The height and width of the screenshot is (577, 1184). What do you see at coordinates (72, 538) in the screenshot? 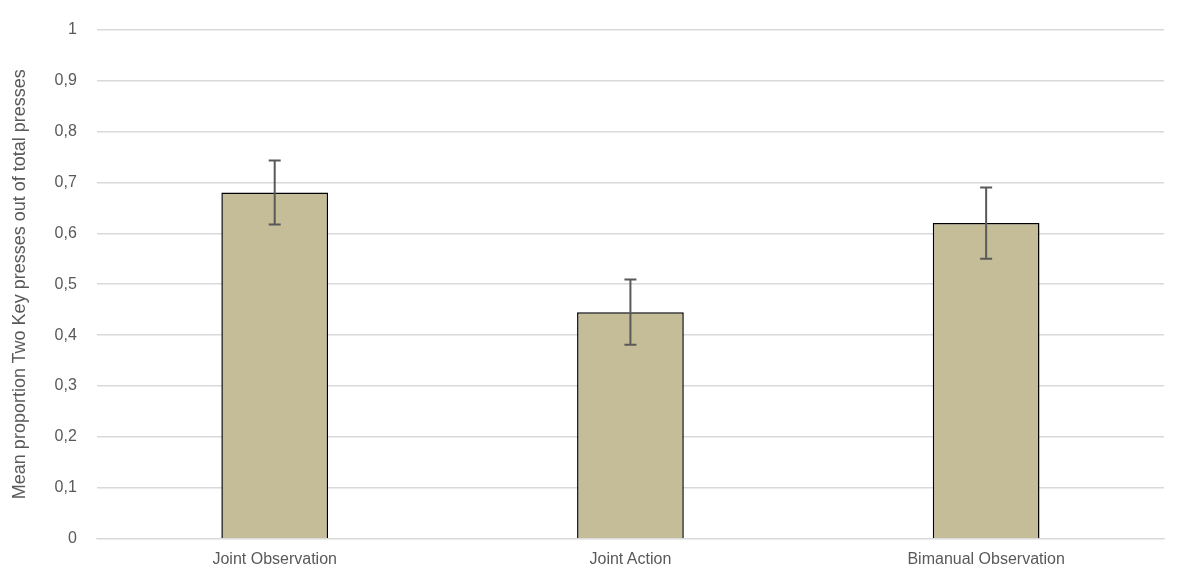
I see `y-tick-label: 0` at bounding box center [72, 538].